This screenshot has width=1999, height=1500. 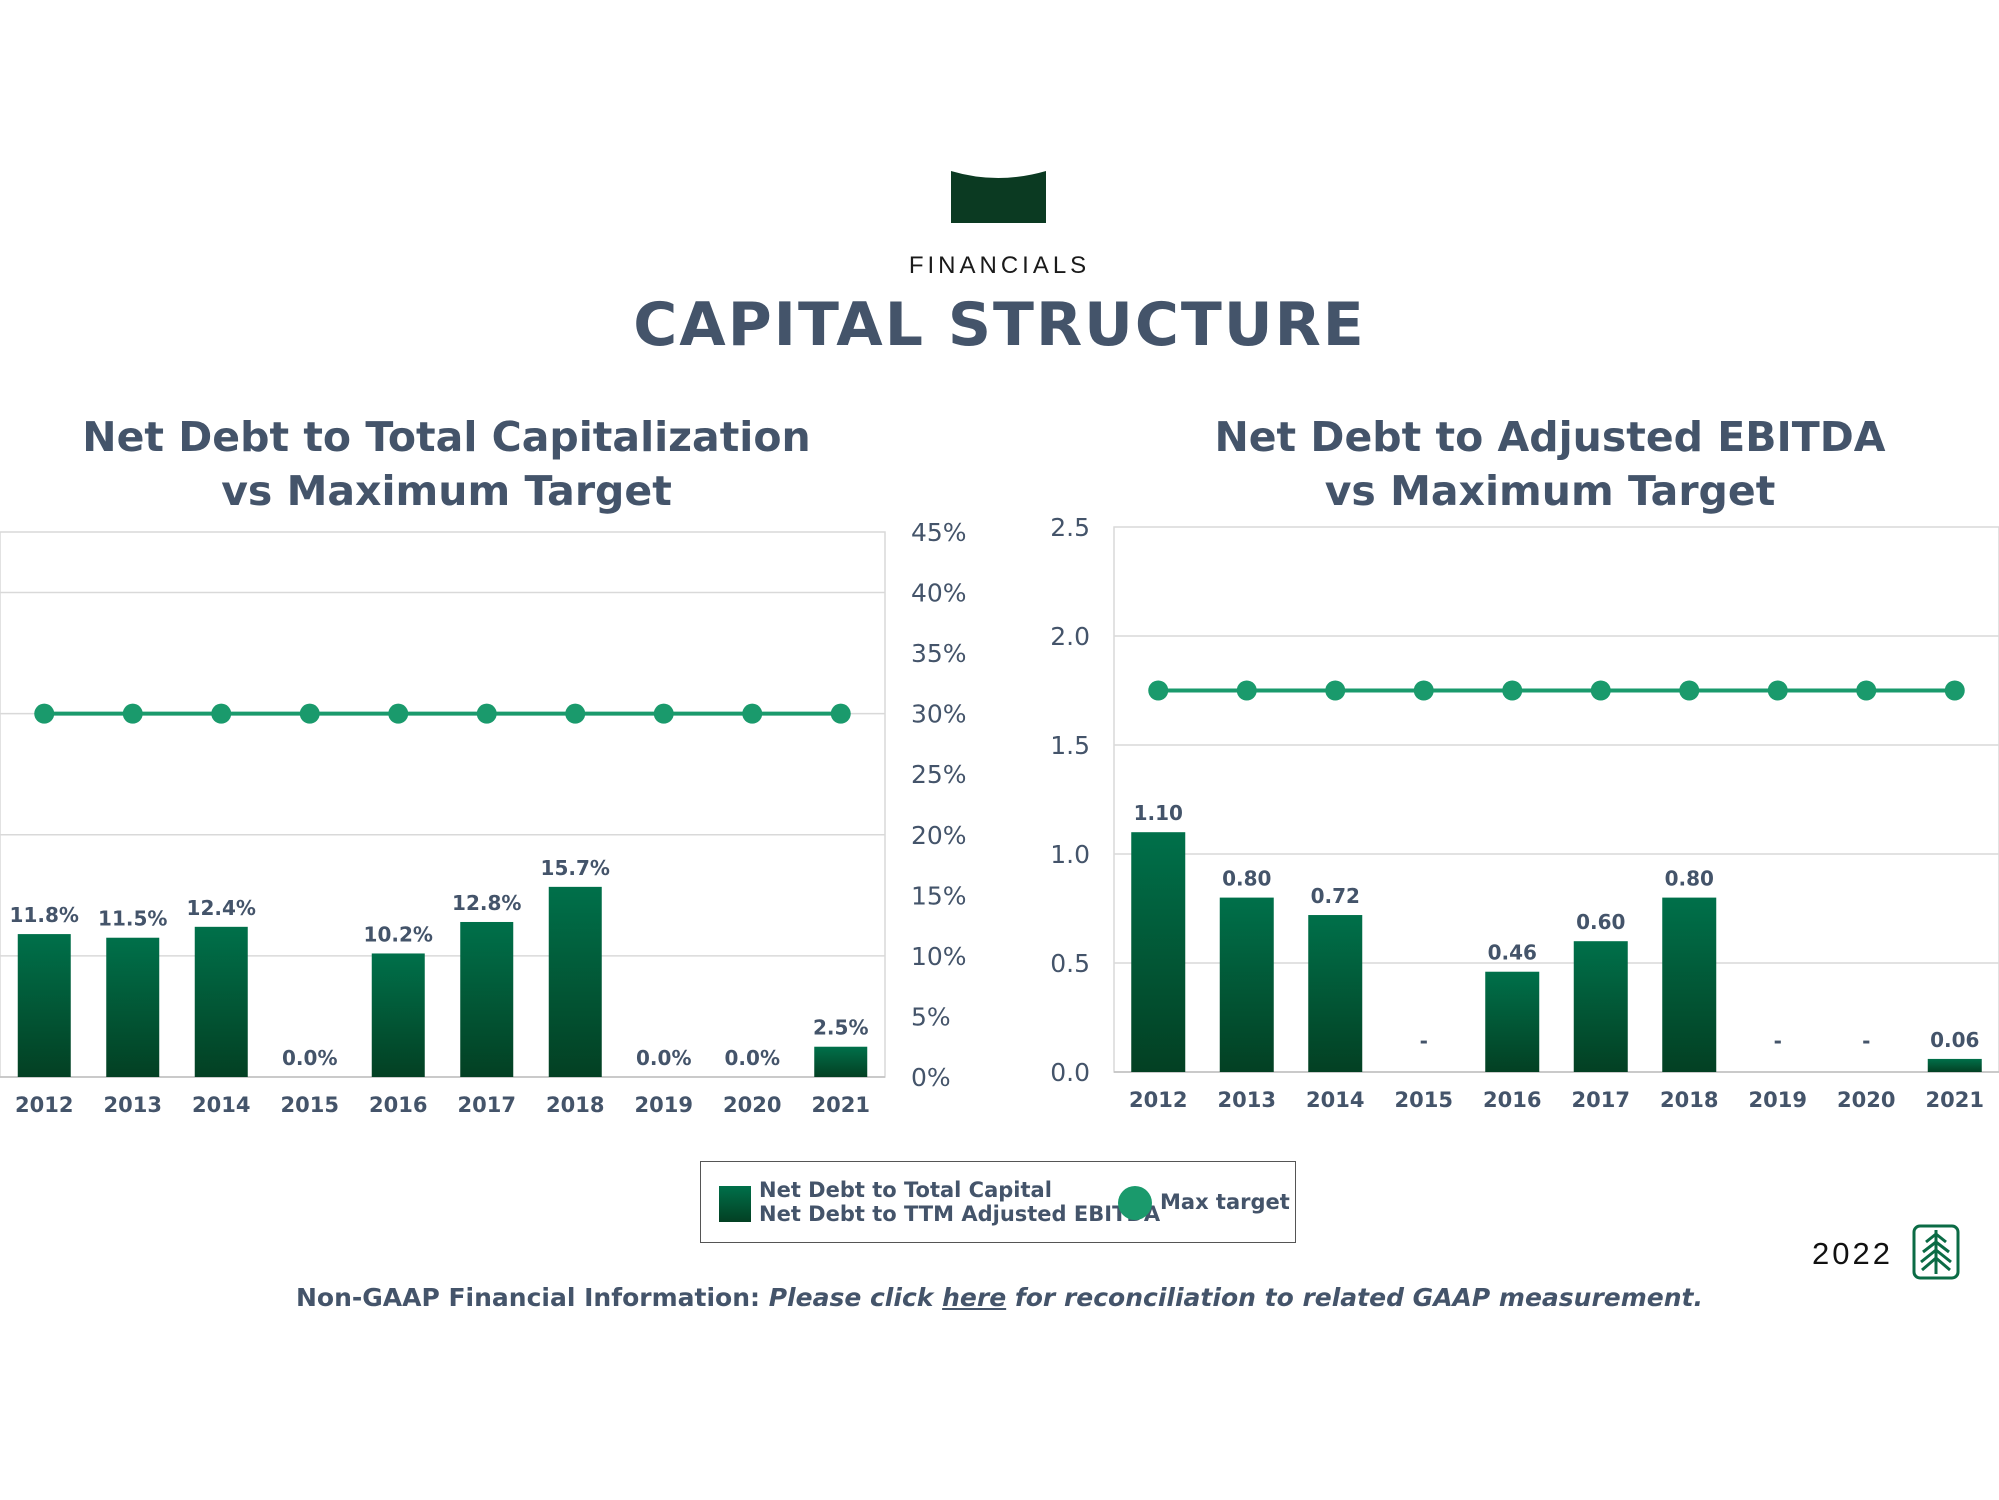 What do you see at coordinates (1600, 1006) in the screenshot?
I see `right-bar-2017` at bounding box center [1600, 1006].